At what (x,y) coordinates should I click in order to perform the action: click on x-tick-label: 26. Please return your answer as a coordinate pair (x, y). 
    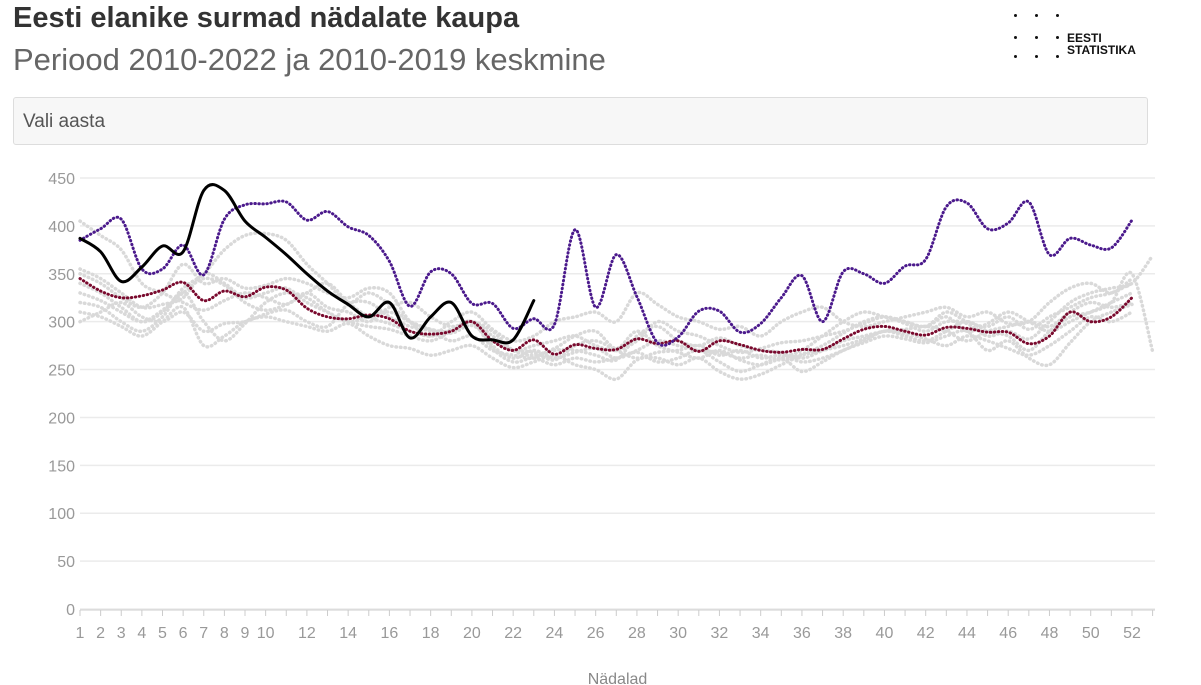
    Looking at the image, I should click on (596, 633).